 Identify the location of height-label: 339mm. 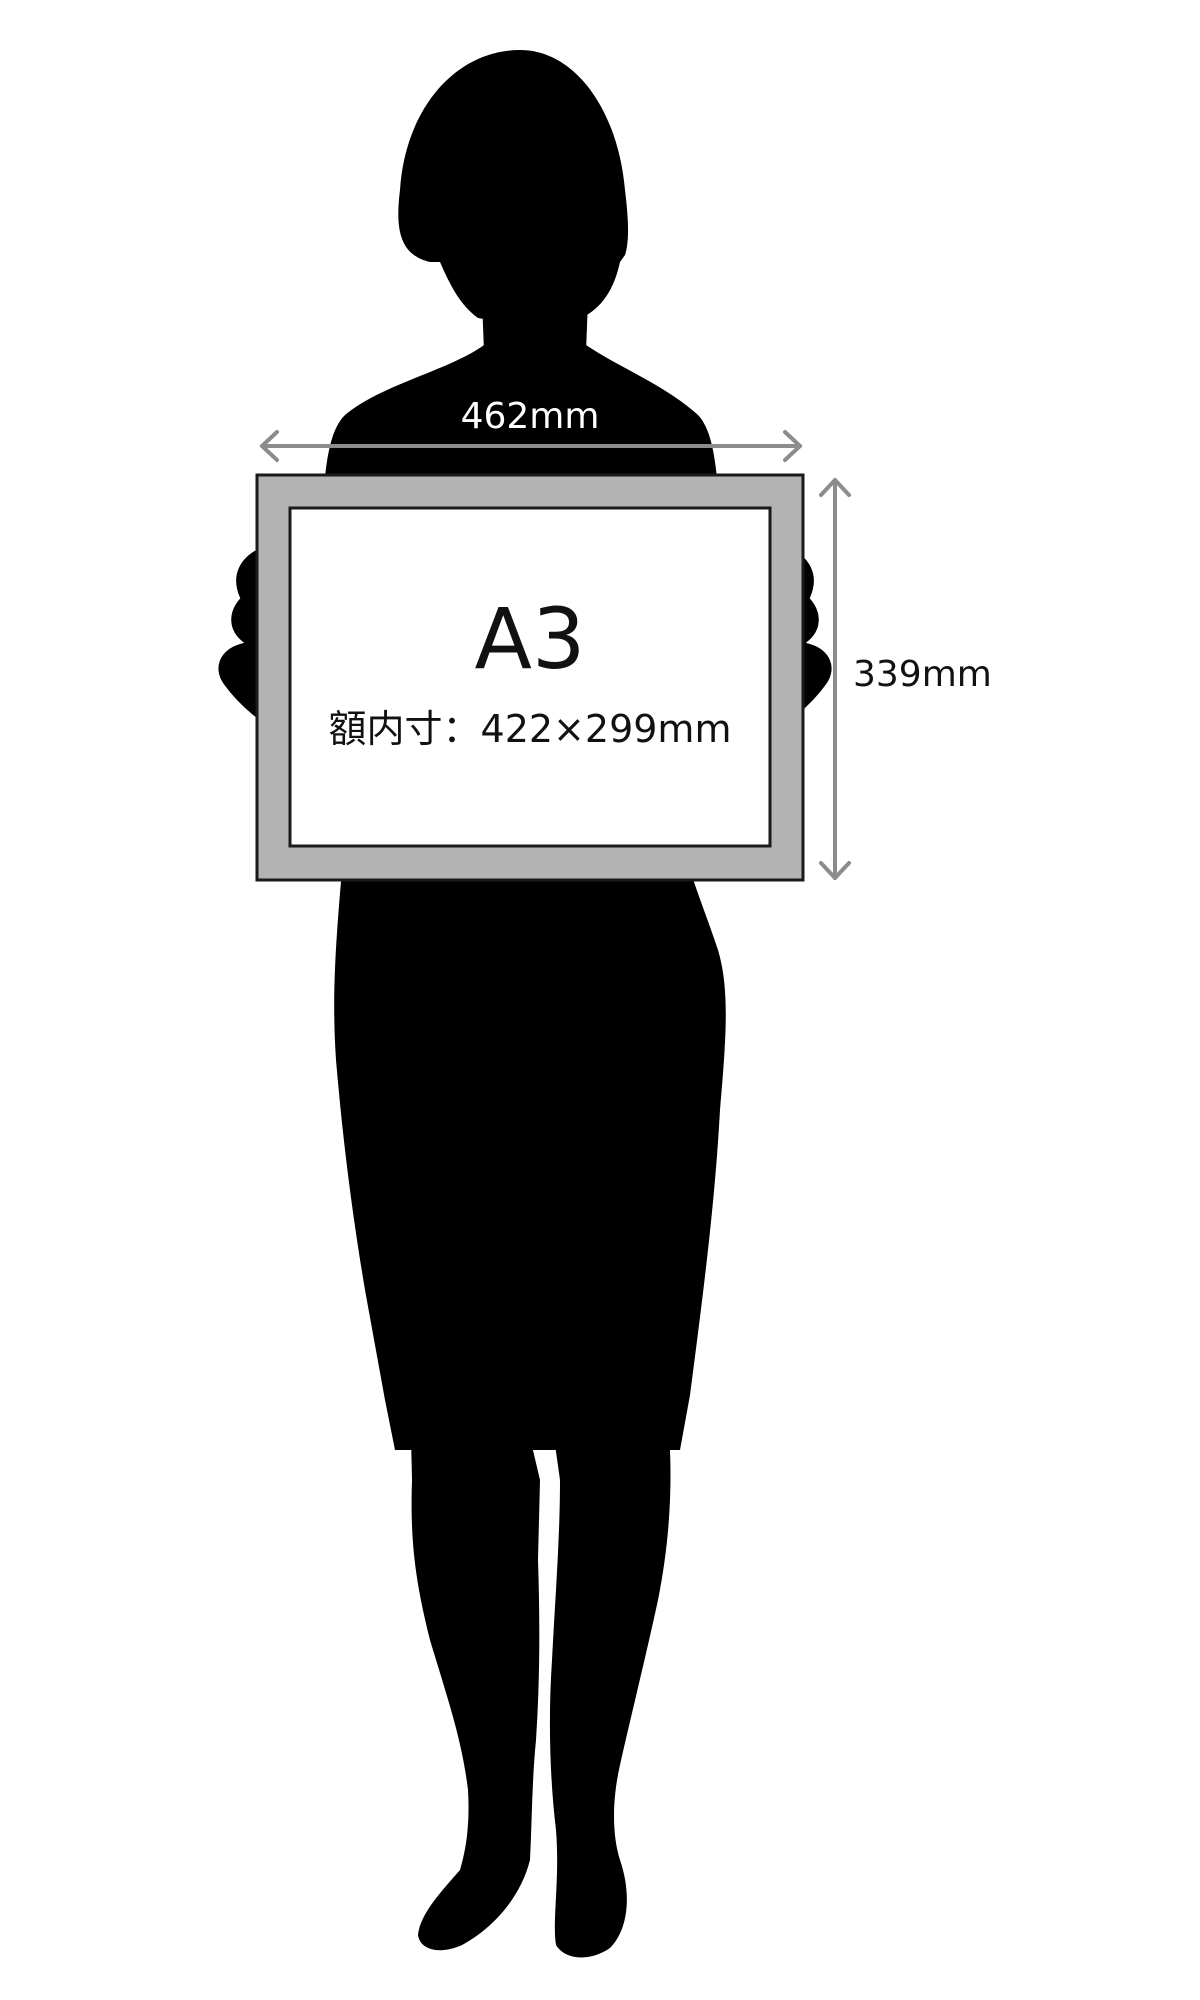
(922, 674).